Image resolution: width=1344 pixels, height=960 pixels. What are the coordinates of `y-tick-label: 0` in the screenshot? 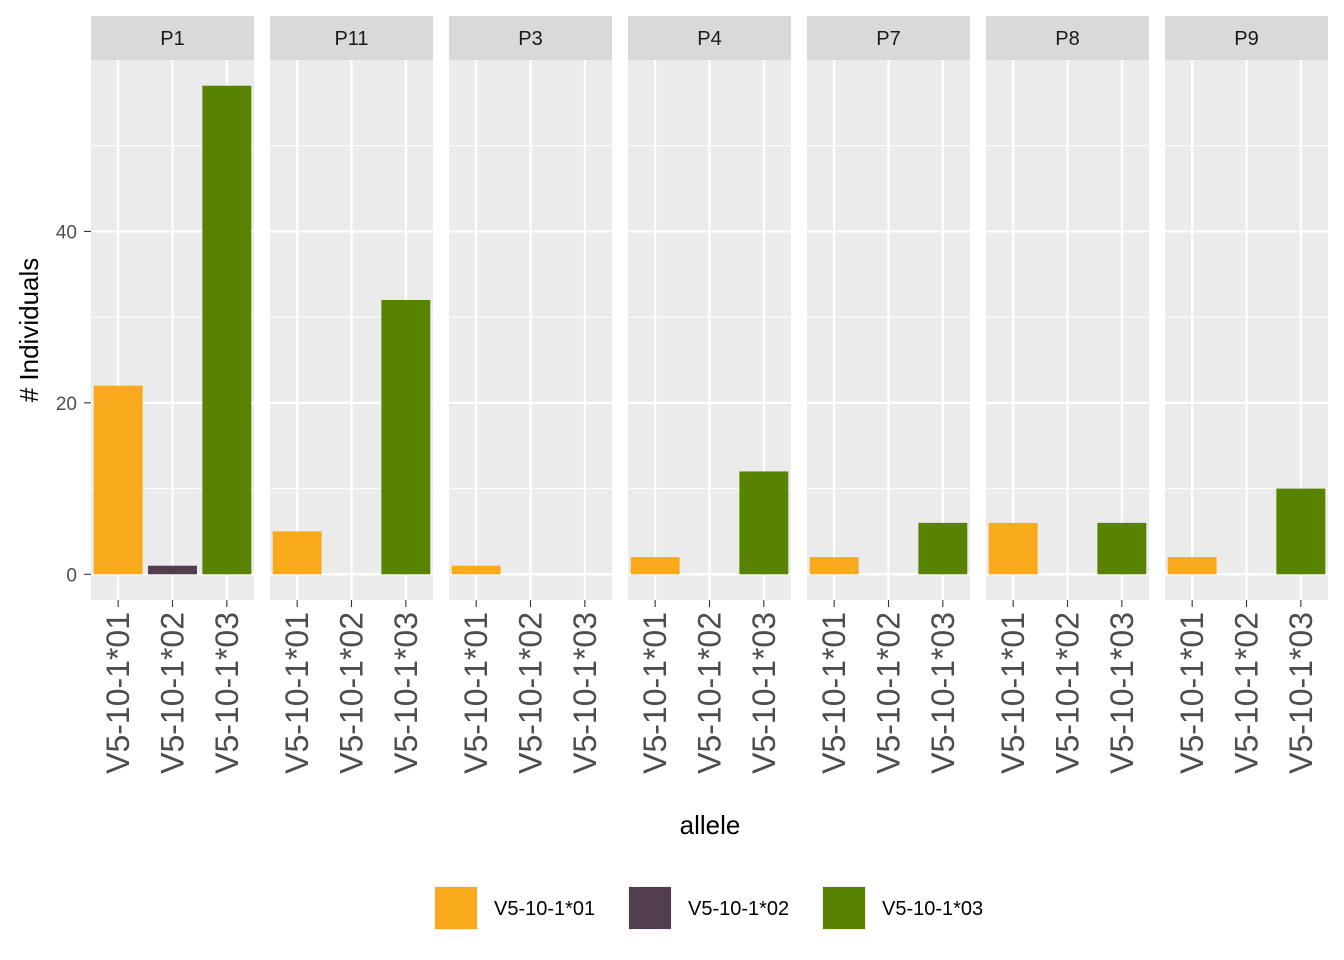 It's located at (71, 575).